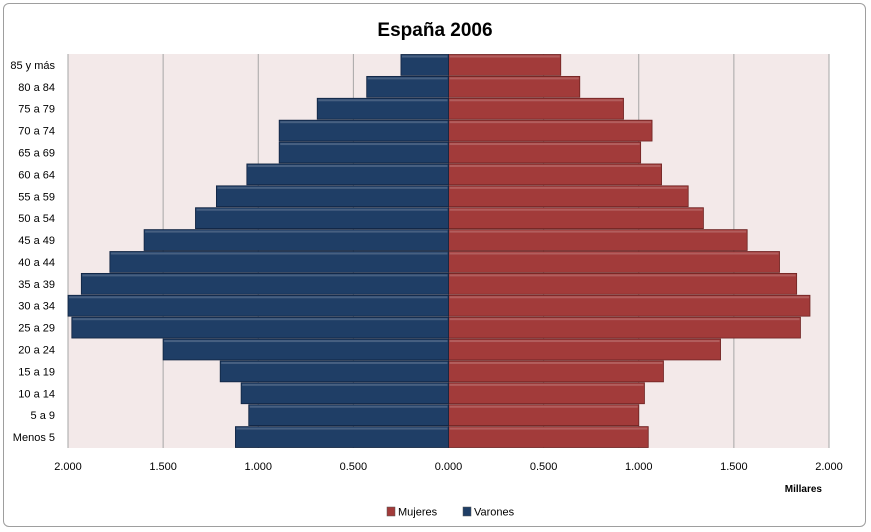 Image resolution: width=871 pixels, height=532 pixels. What do you see at coordinates (36, 132) in the screenshot?
I see `y-tick-label: 70 a 74` at bounding box center [36, 132].